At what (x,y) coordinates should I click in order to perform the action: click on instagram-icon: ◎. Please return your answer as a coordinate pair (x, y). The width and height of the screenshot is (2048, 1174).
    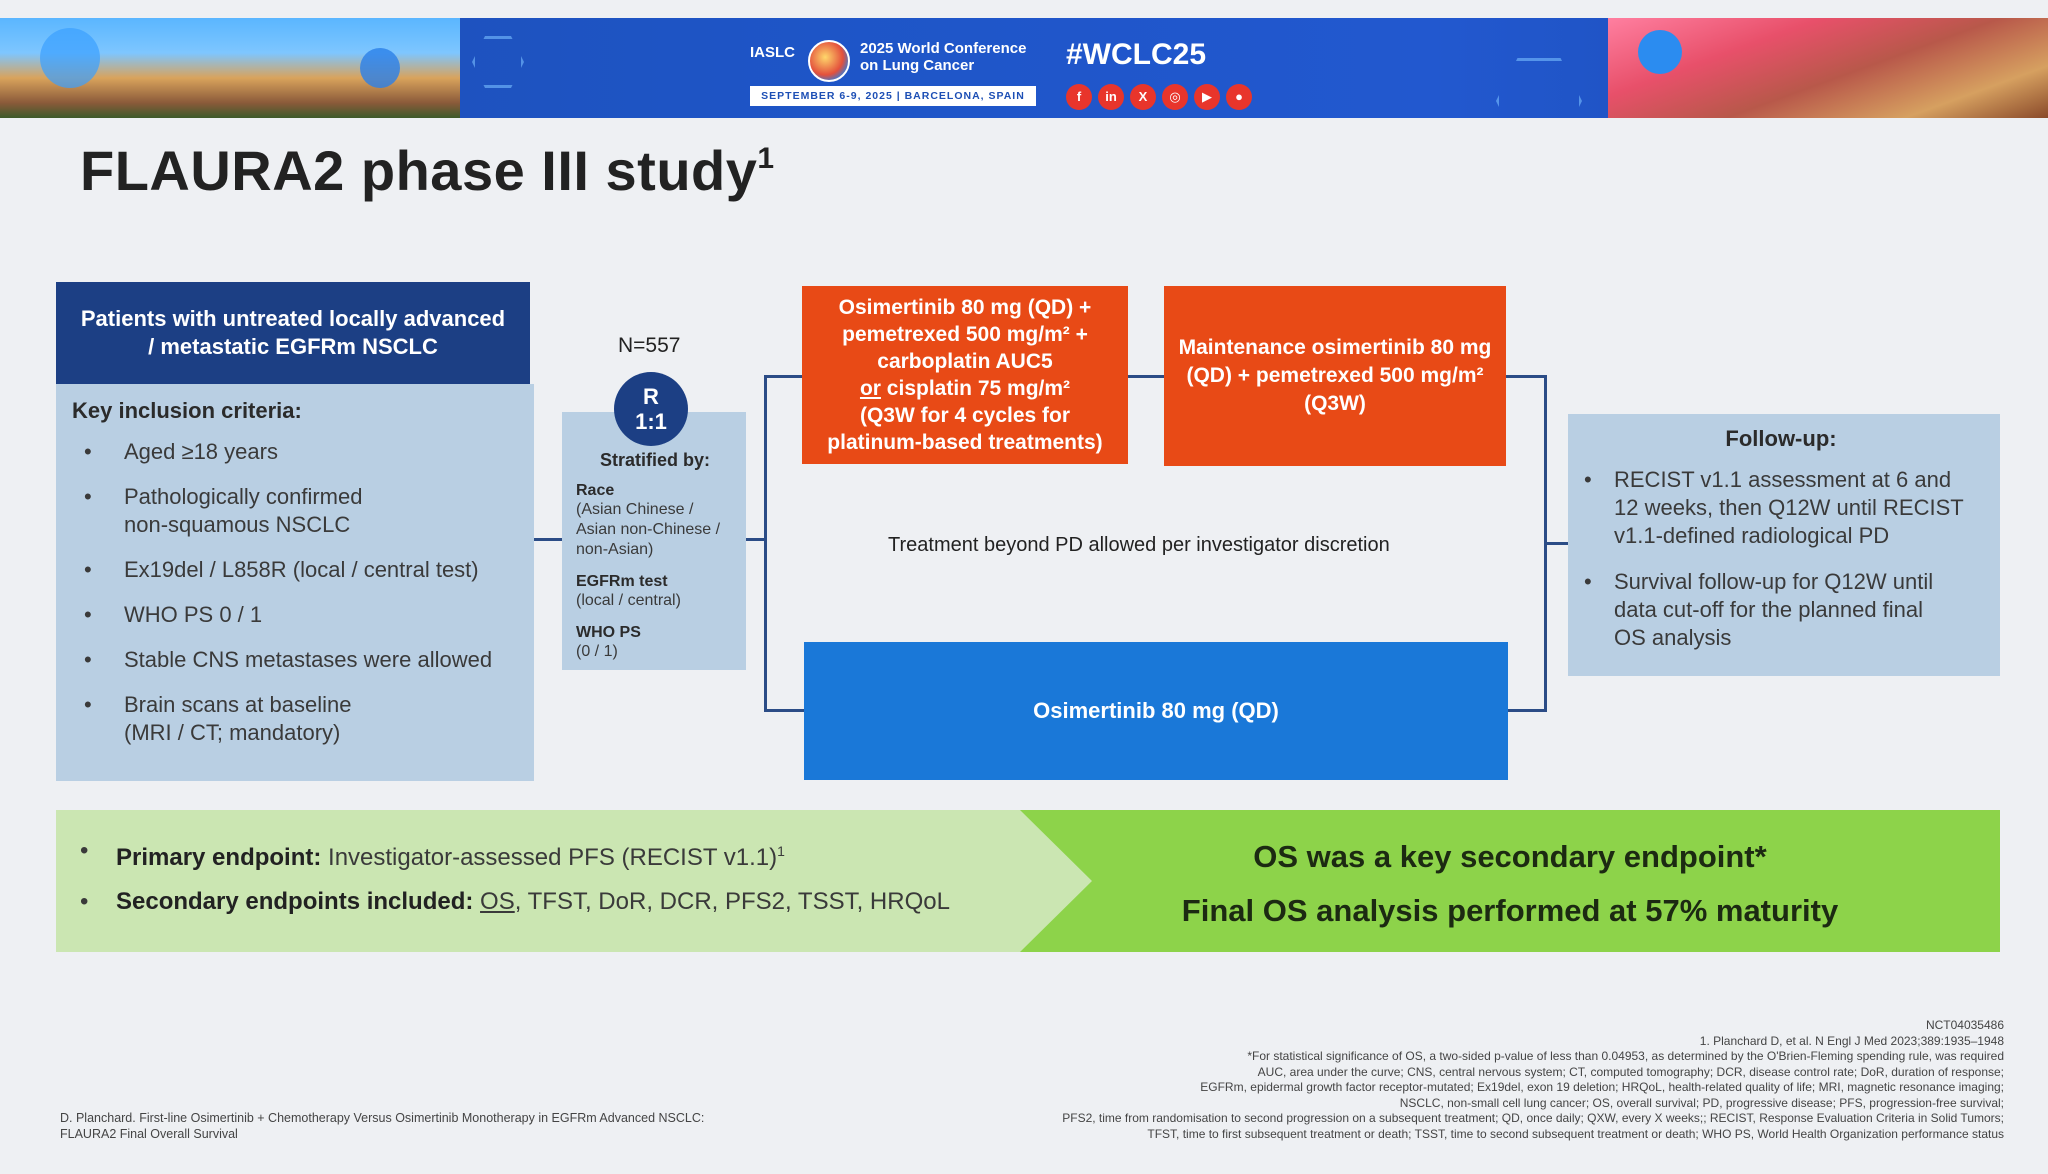
    Looking at the image, I should click on (1175, 97).